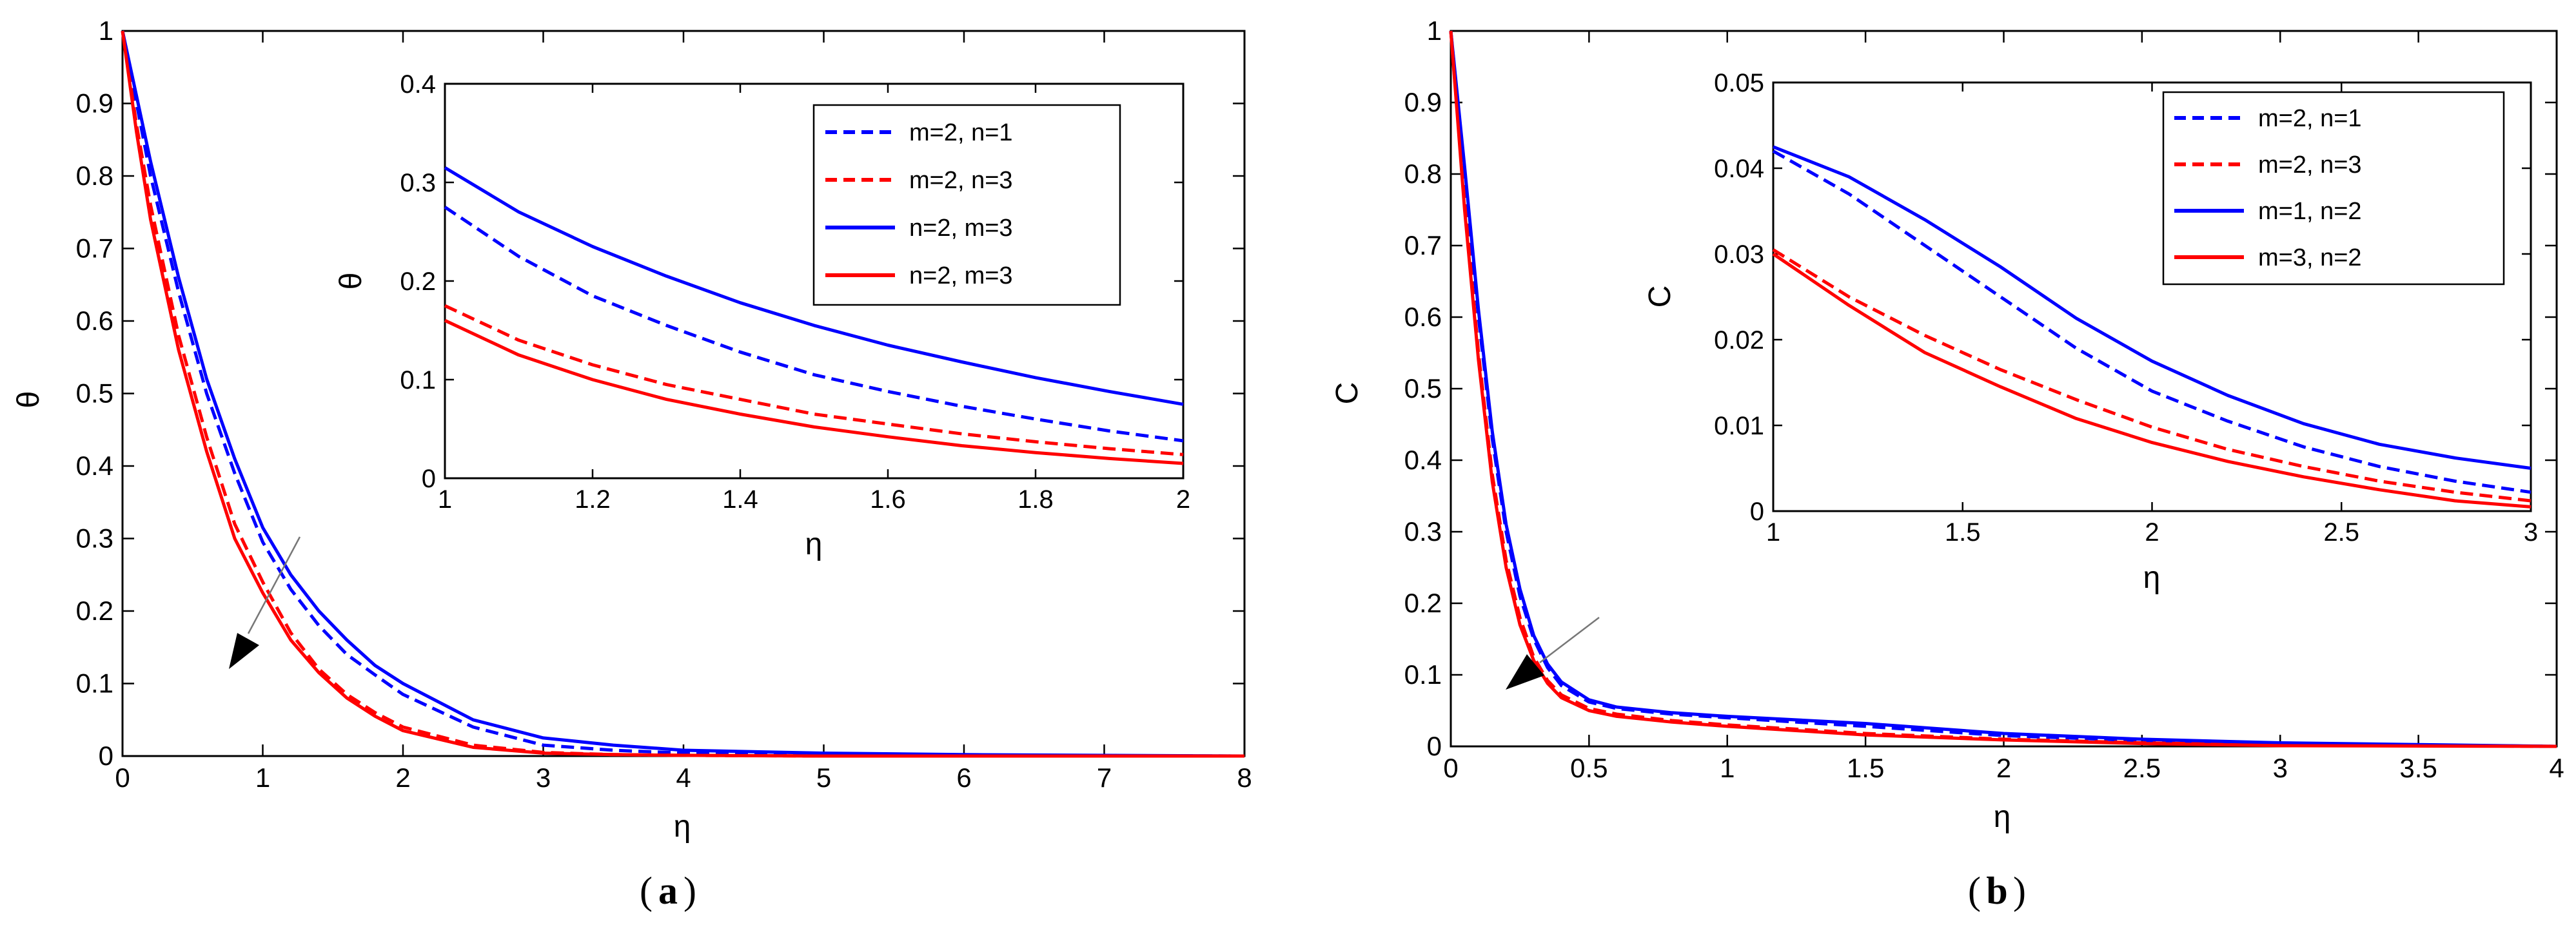 The image size is (2576, 932). Describe the element at coordinates (1423, 388) in the screenshot. I see `panel-b-y-tick-label: 0.5` at that location.